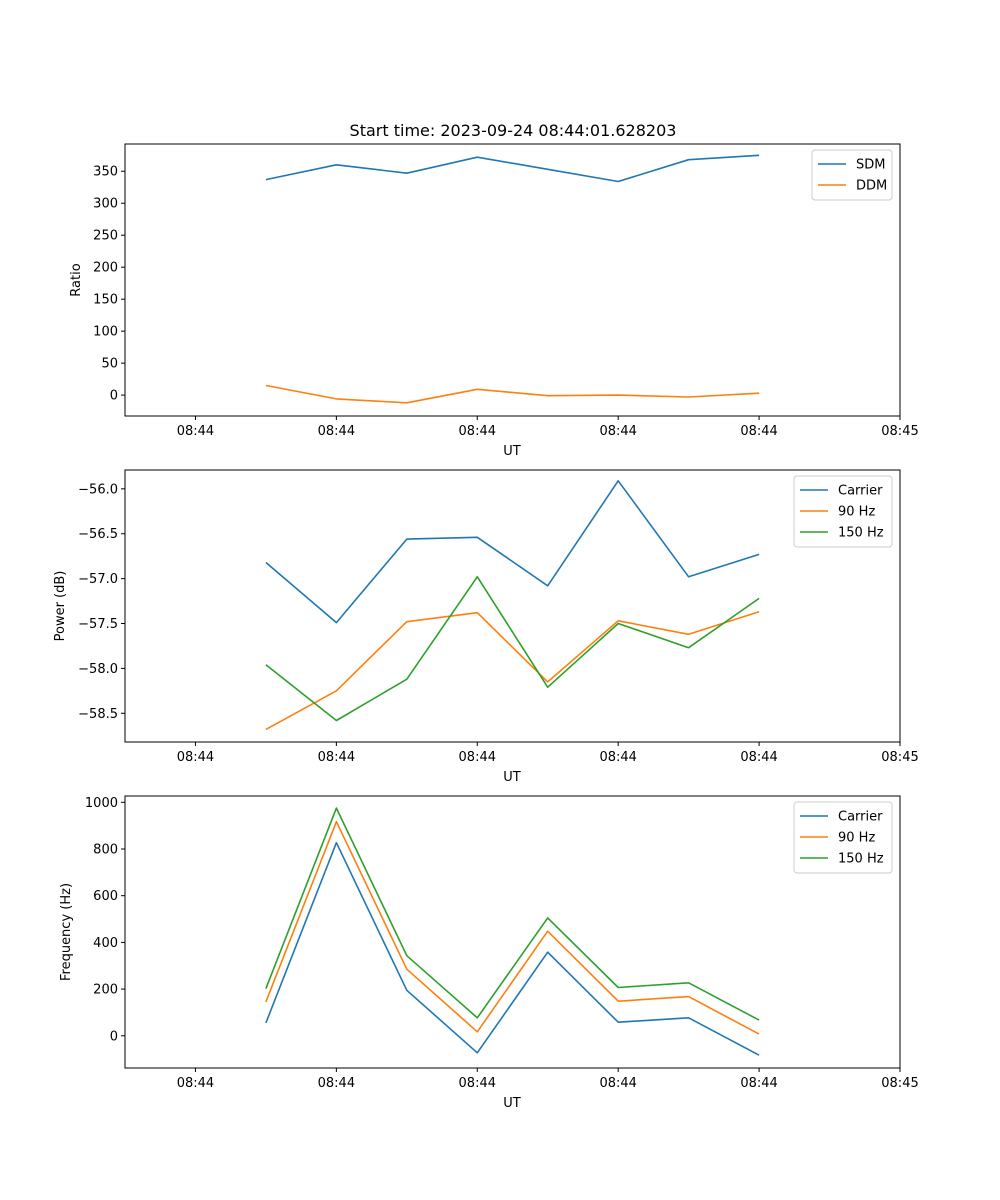 The height and width of the screenshot is (1200, 1000). What do you see at coordinates (512, 168) in the screenshot?
I see `ratio-series-line-sdm` at bounding box center [512, 168].